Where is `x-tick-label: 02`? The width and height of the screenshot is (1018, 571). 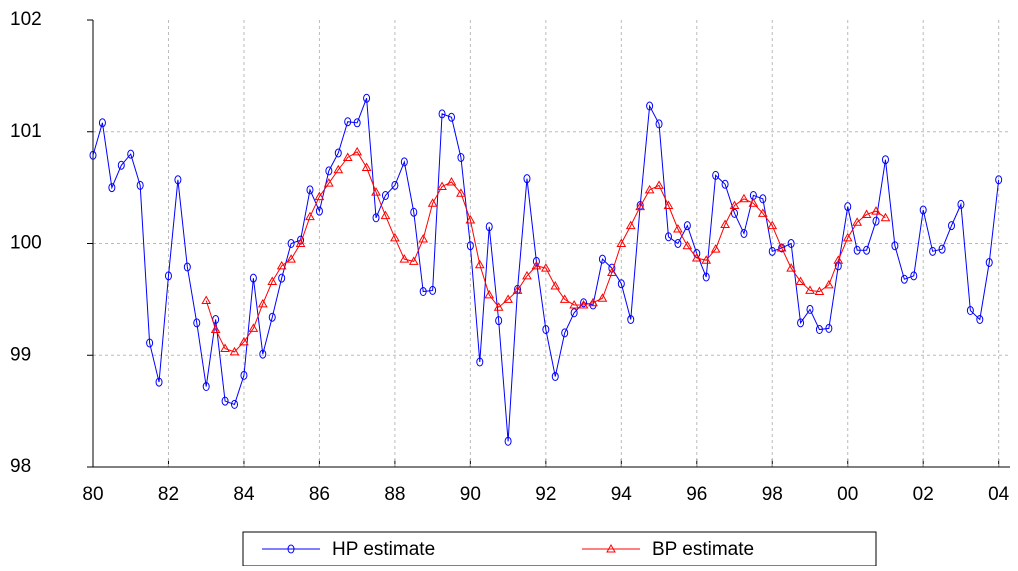
x-tick-label: 02 is located at coordinates (923, 494).